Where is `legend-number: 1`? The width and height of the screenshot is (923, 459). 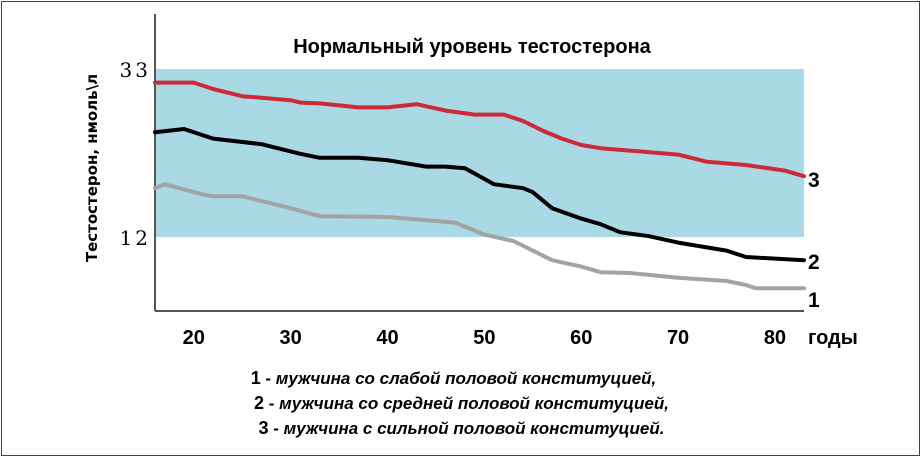
legend-number: 1 is located at coordinates (255, 378).